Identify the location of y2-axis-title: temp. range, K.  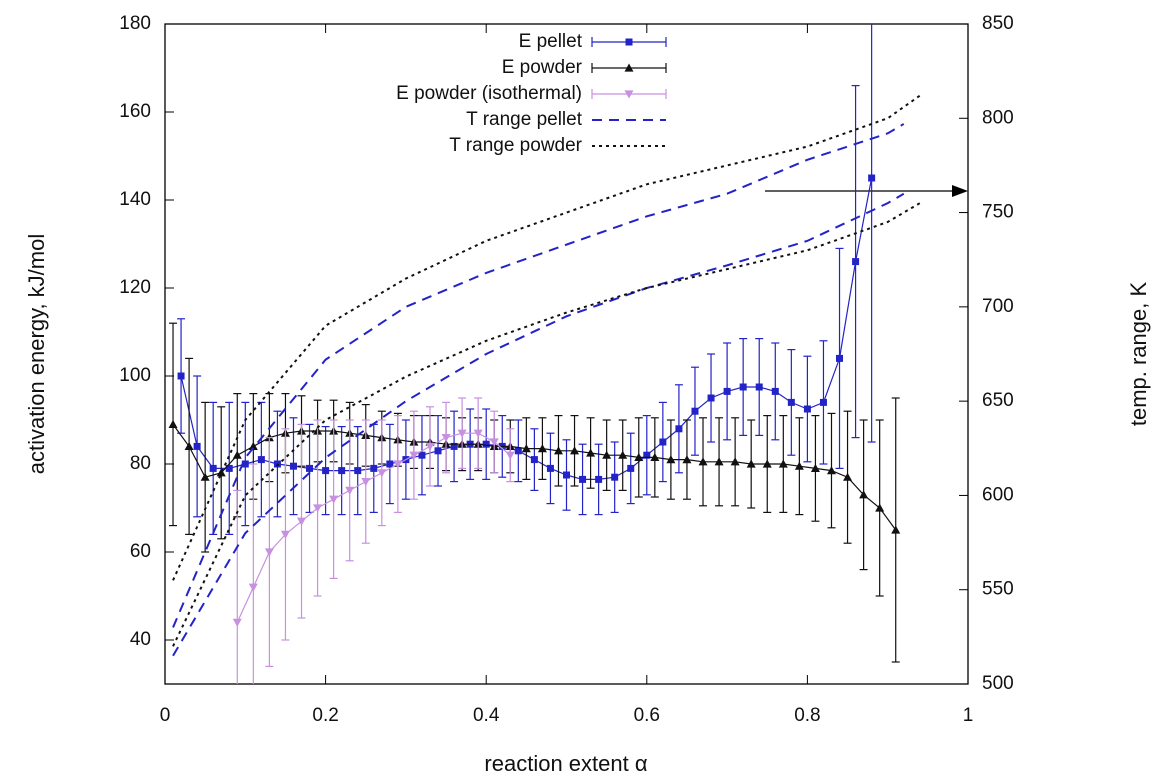
(1138, 354).